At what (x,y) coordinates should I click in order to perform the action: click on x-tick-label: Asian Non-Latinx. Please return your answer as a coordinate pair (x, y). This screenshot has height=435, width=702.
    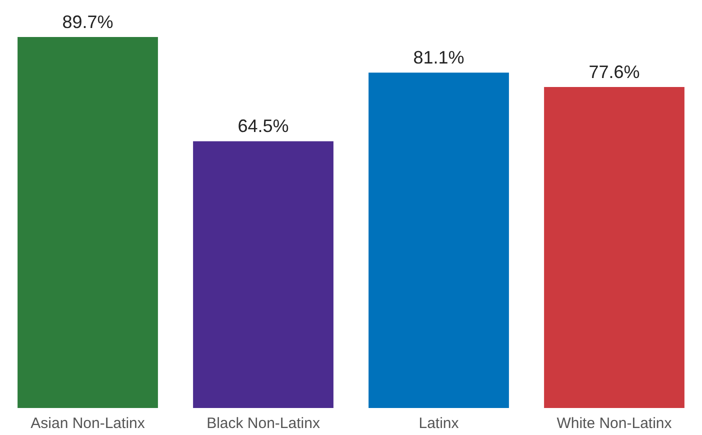
    Looking at the image, I should click on (88, 423).